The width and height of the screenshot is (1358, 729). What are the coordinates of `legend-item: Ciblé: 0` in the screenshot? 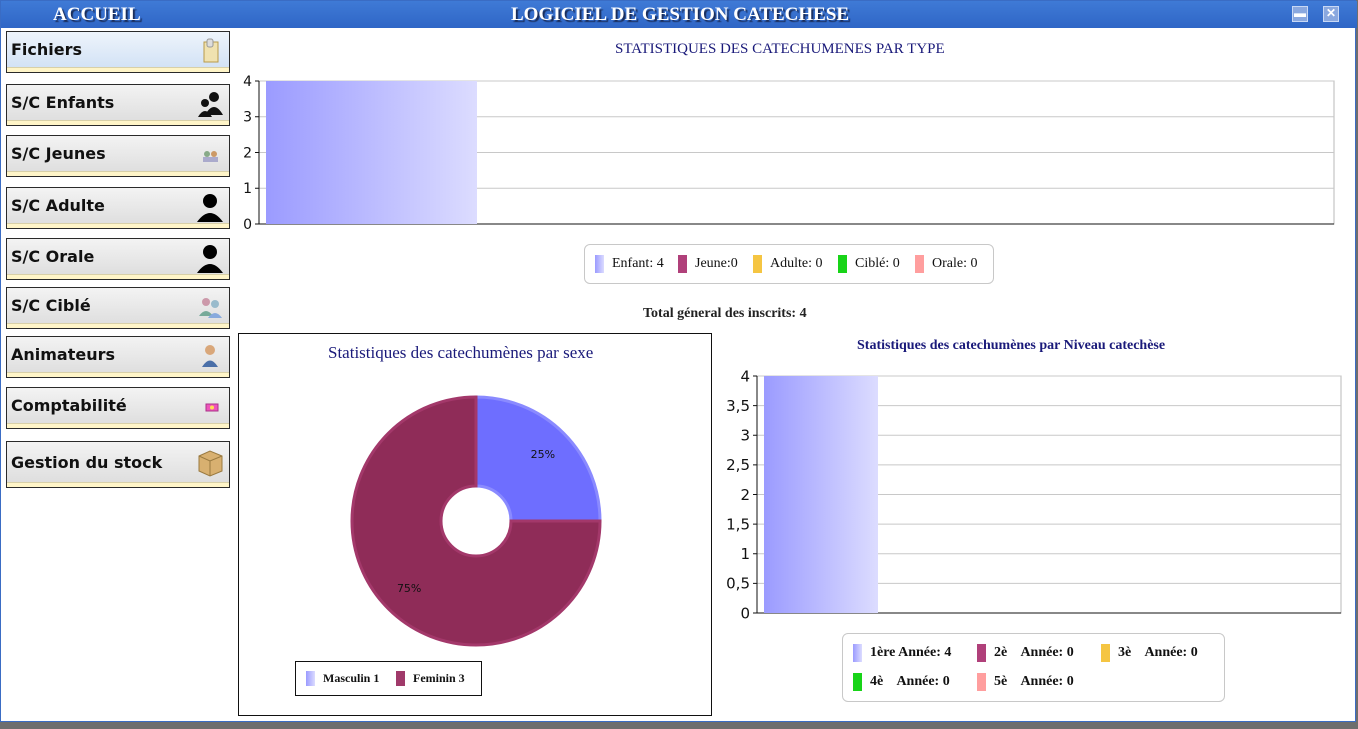 It's located at (869, 264).